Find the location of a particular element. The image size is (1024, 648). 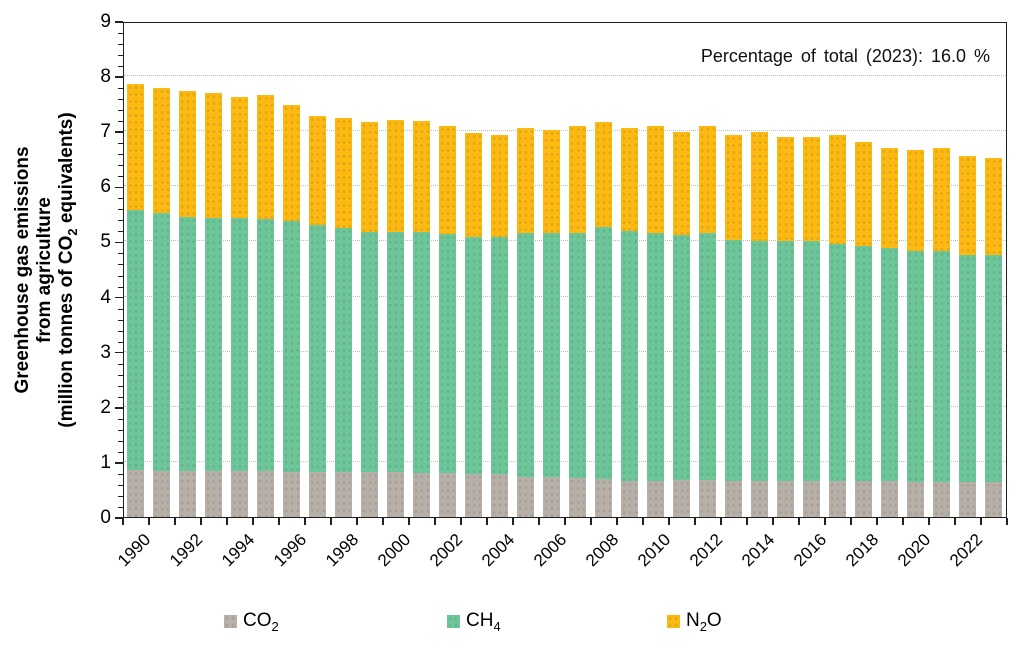

bar-2001-segment-co2 is located at coordinates (421, 494).